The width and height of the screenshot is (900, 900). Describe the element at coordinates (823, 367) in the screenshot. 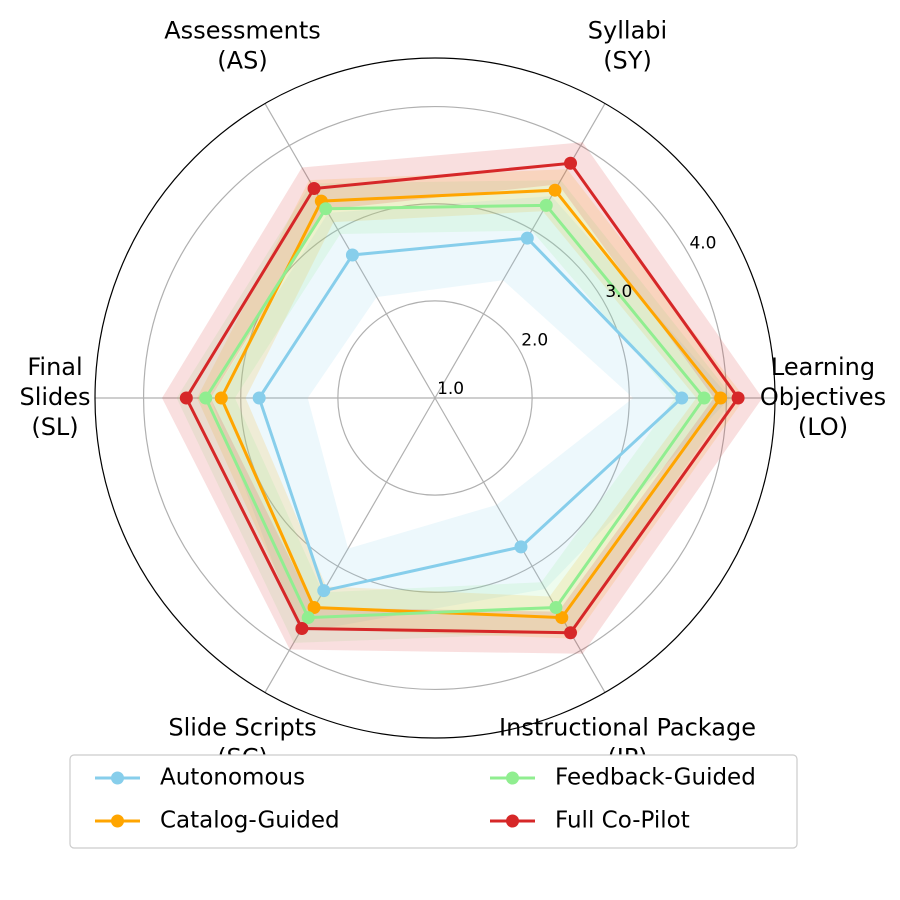

I see `axis-label-line: Learning` at that location.